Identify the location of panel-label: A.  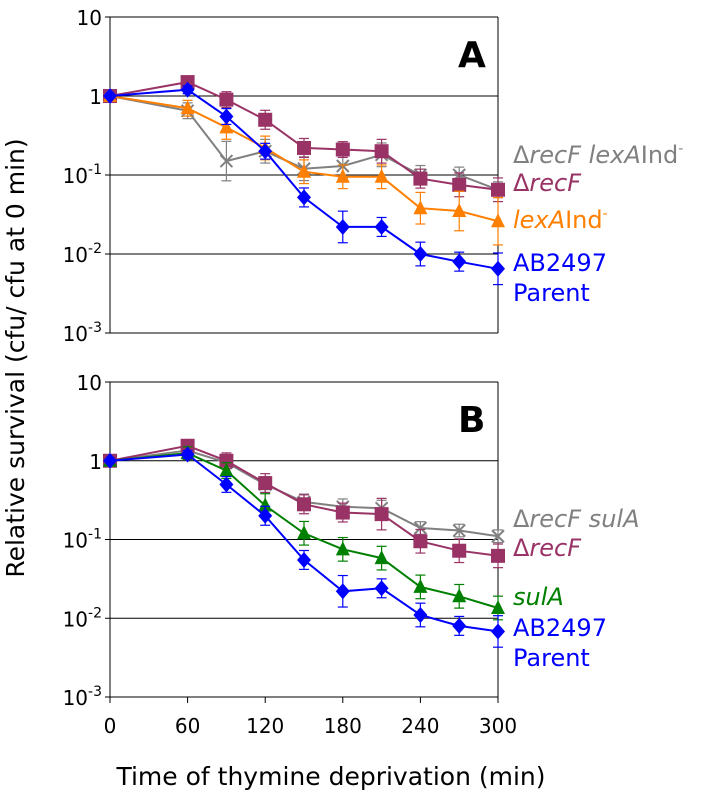
(472, 55).